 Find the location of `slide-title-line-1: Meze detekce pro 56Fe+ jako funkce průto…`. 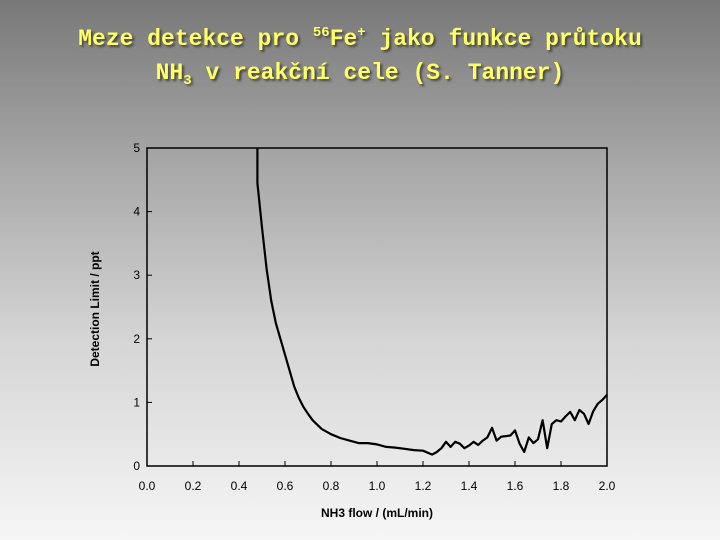

slide-title-line-1: Meze detekce pro 56Fe+ jako funkce průto… is located at coordinates (360, 39).